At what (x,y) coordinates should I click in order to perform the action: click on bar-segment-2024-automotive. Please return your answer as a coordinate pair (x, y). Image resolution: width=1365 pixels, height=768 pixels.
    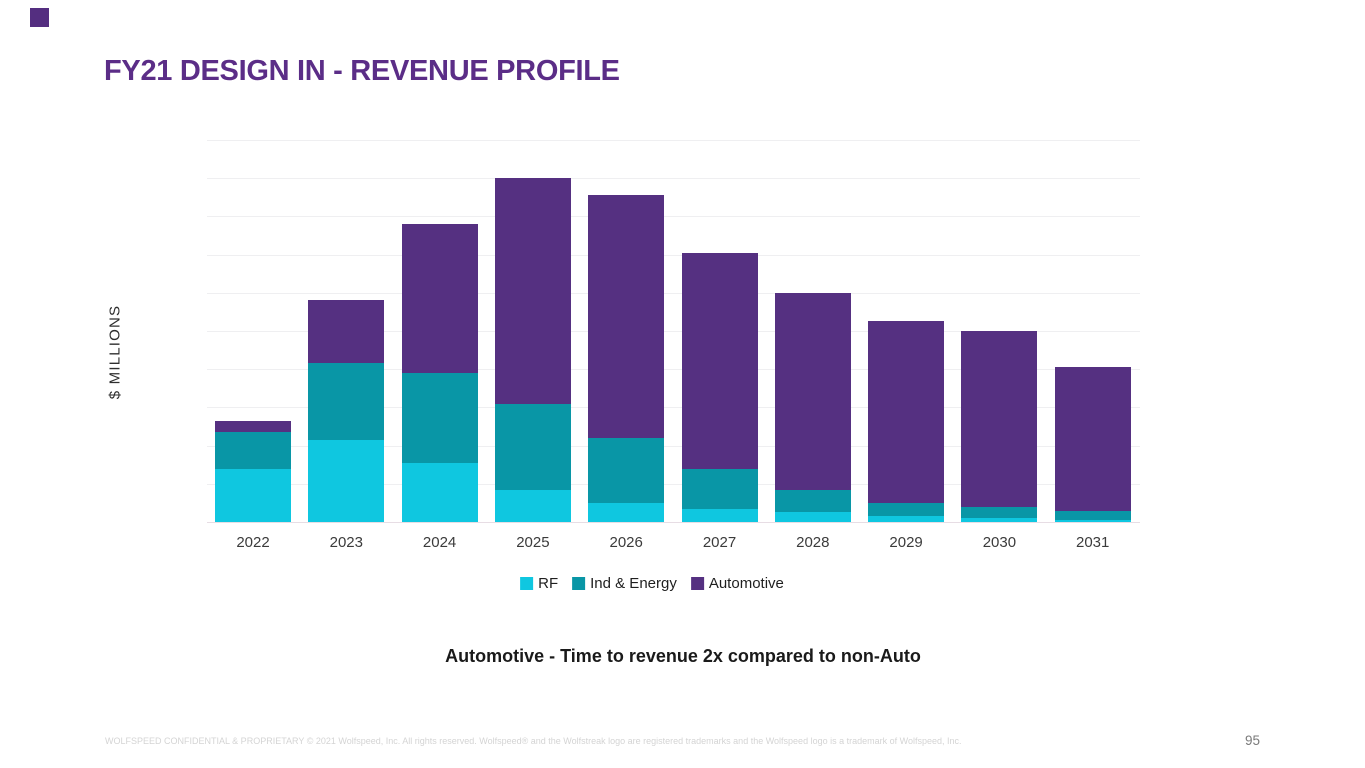
    Looking at the image, I should click on (439, 299).